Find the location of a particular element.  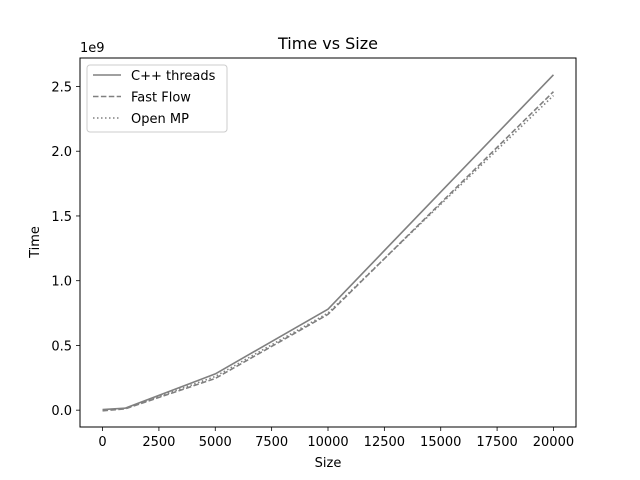

y-axis: 0.0 0.5 1.0 1.5 2.0 2.5 is located at coordinates (65, 249).